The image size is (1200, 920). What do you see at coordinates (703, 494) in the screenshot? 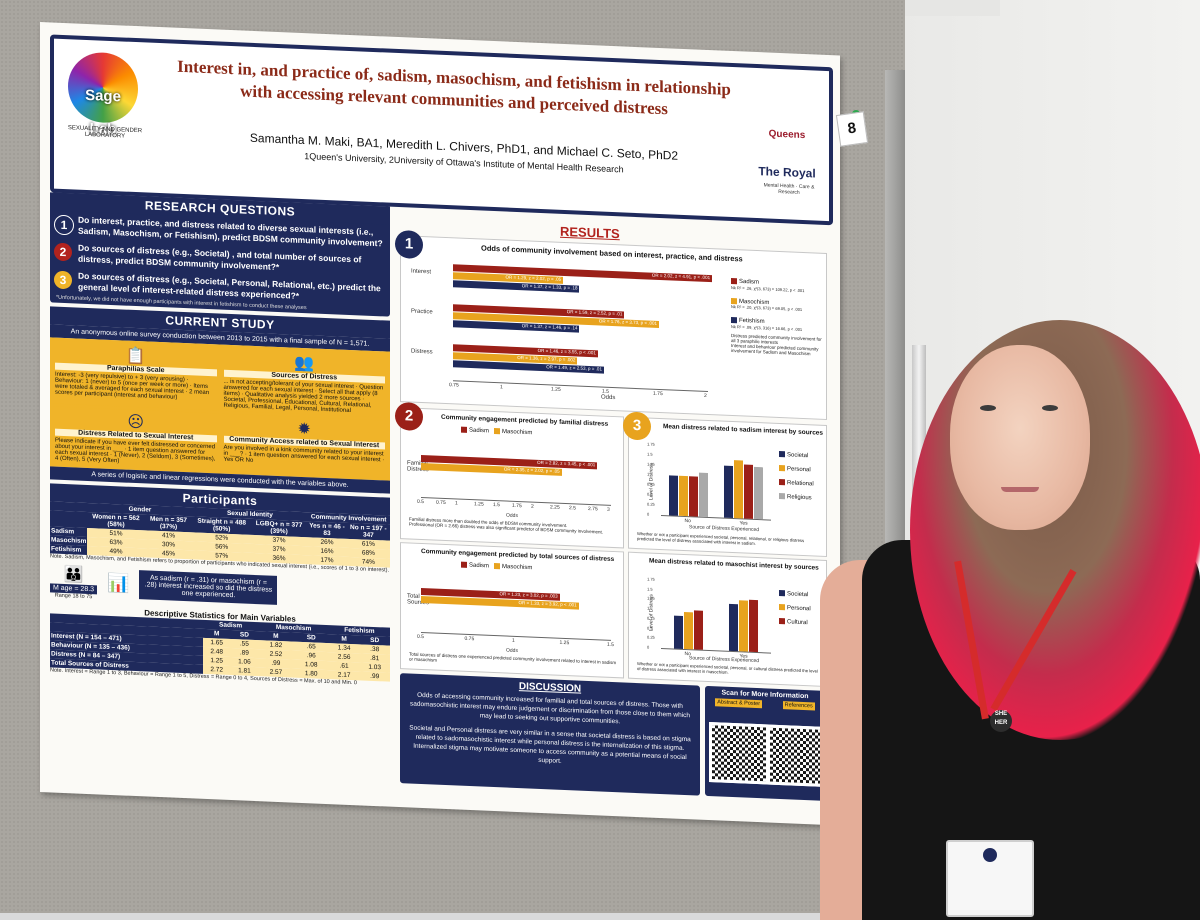
I see `bar-religious` at bounding box center [703, 494].